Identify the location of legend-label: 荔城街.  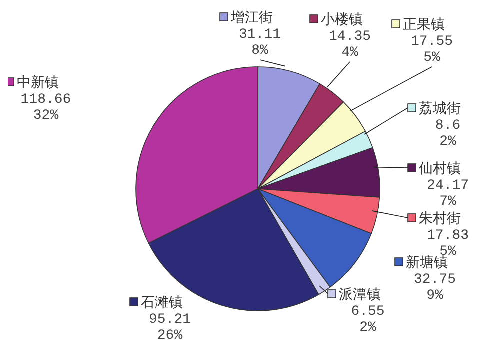
(440, 109).